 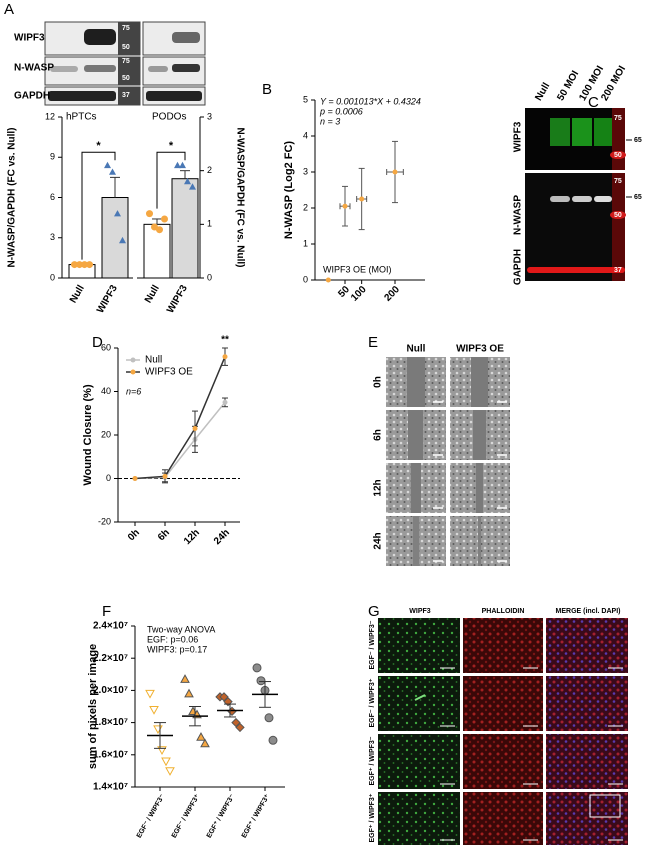 I want to click on x-tick-label: Null, so click(x=77, y=294).